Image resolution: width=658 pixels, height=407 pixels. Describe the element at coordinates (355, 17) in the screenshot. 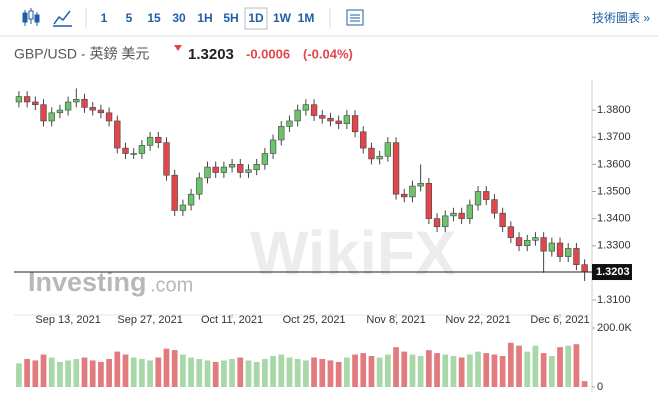

I see `list-icon` at that location.